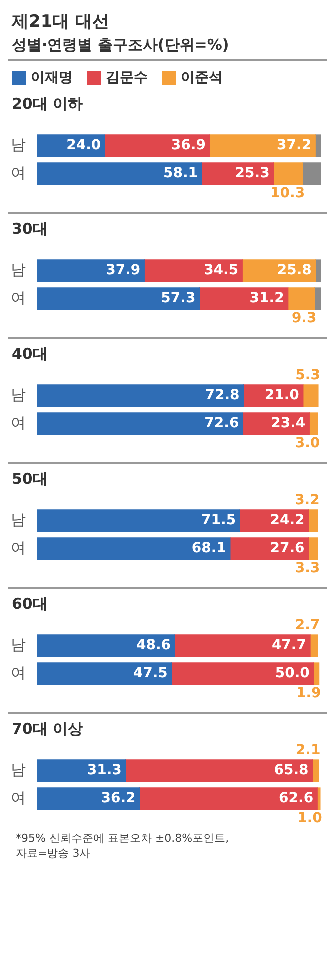  Describe the element at coordinates (307, 444) in the screenshot. I see `data-label: 3.0` at that location.